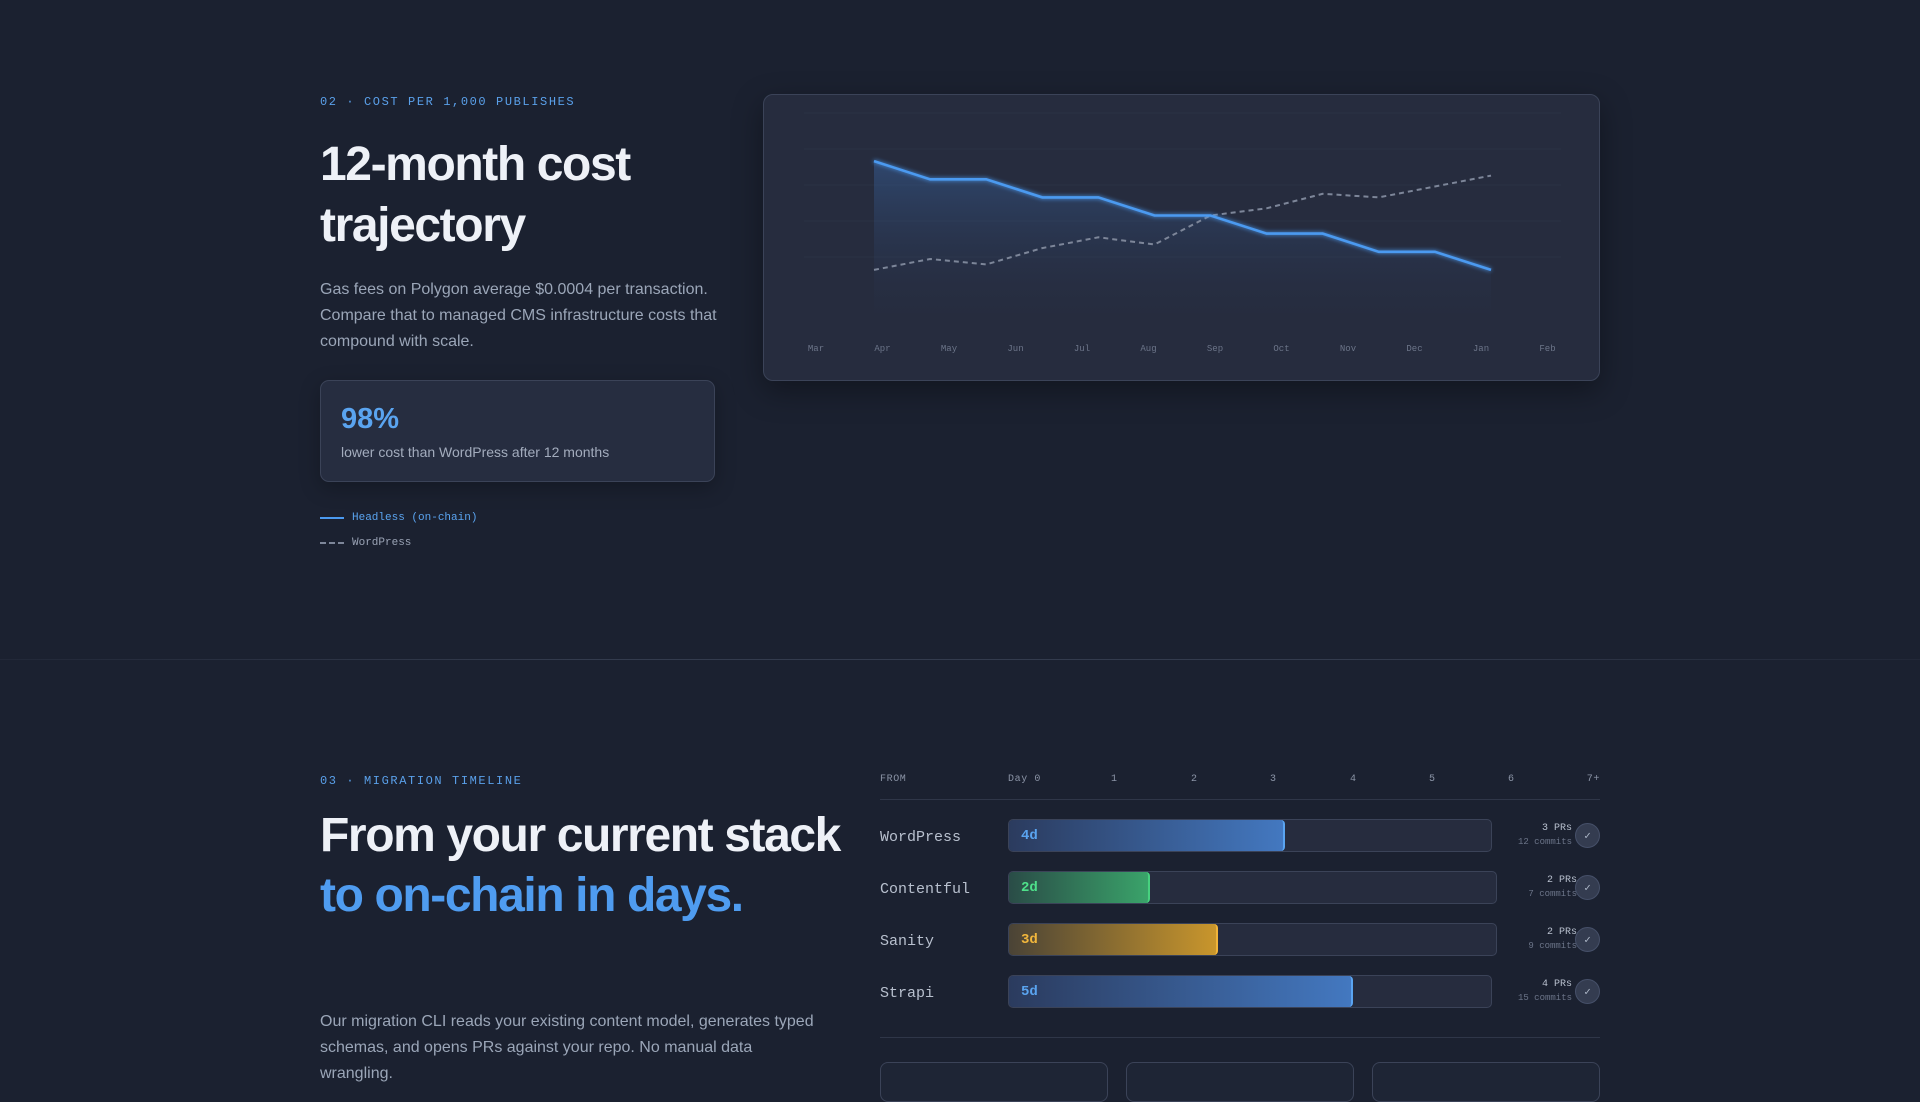 The height and width of the screenshot is (1102, 1920). I want to click on progress-track: 3d, so click(1252, 939).